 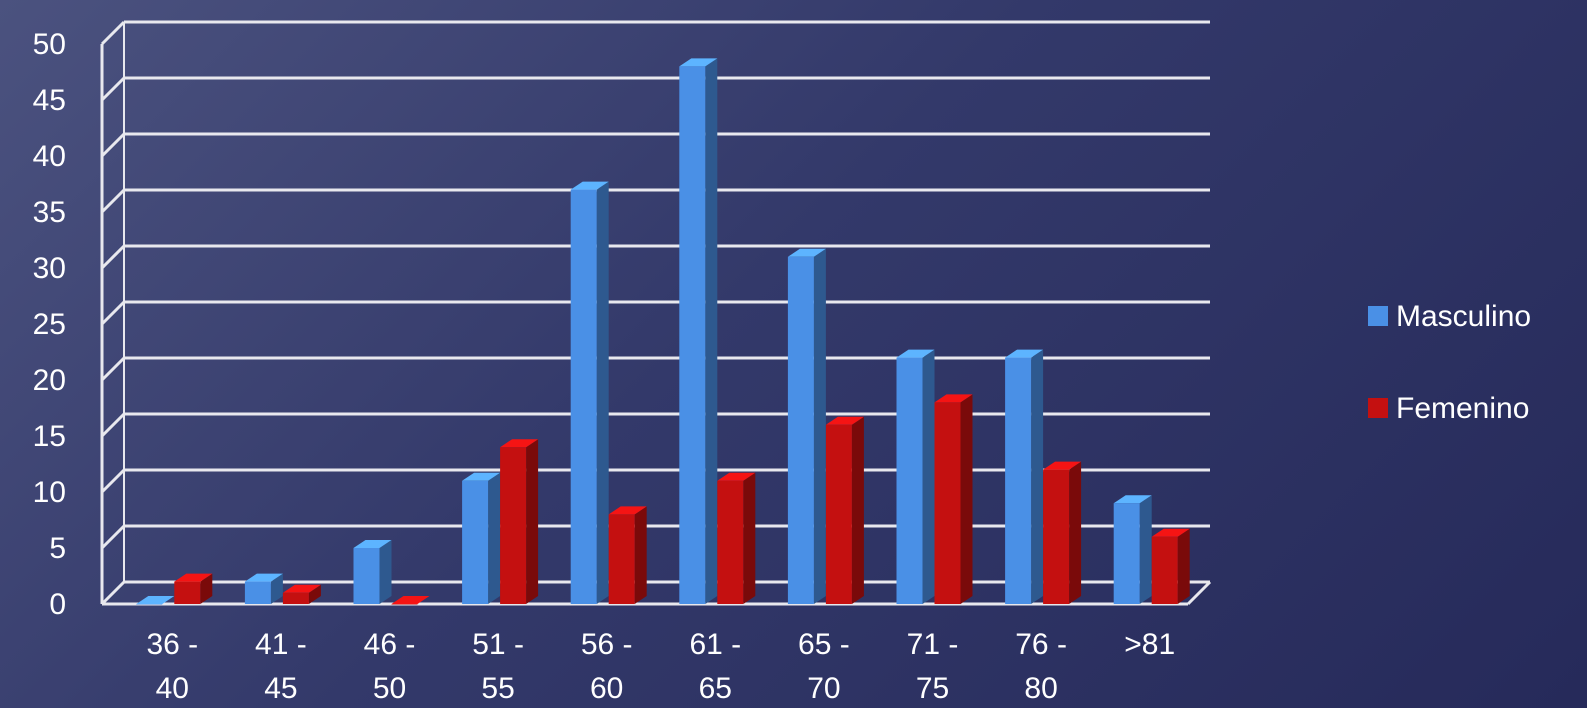 What do you see at coordinates (1149, 644) in the screenshot?
I see `x-tick-label: >81` at bounding box center [1149, 644].